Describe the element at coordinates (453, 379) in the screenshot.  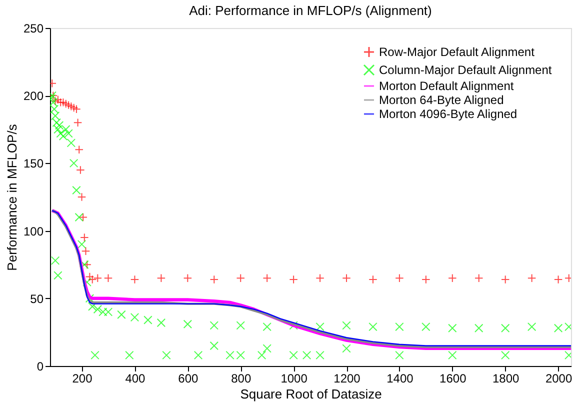
I see `x-tick-label: 1600` at that location.